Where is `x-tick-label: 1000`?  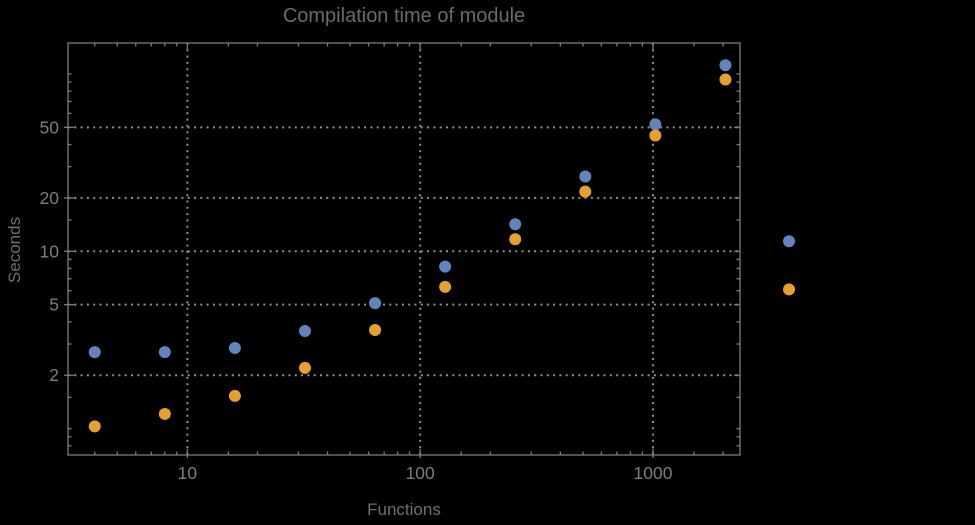 x-tick-label: 1000 is located at coordinates (653, 473).